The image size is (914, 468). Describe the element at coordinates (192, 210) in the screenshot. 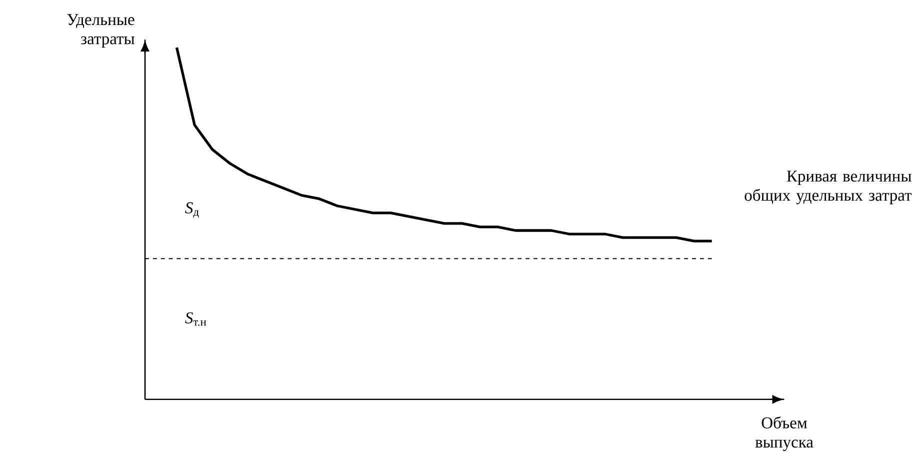

I see `annotation: S$_{д}$` at that location.